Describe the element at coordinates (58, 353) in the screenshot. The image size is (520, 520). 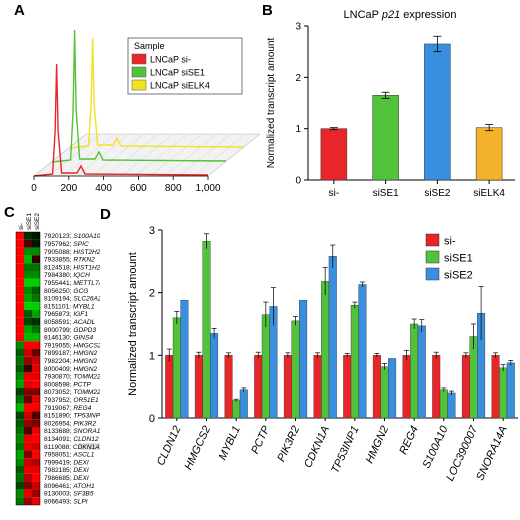
I see `heatmap-row-id: 7899187;` at that location.